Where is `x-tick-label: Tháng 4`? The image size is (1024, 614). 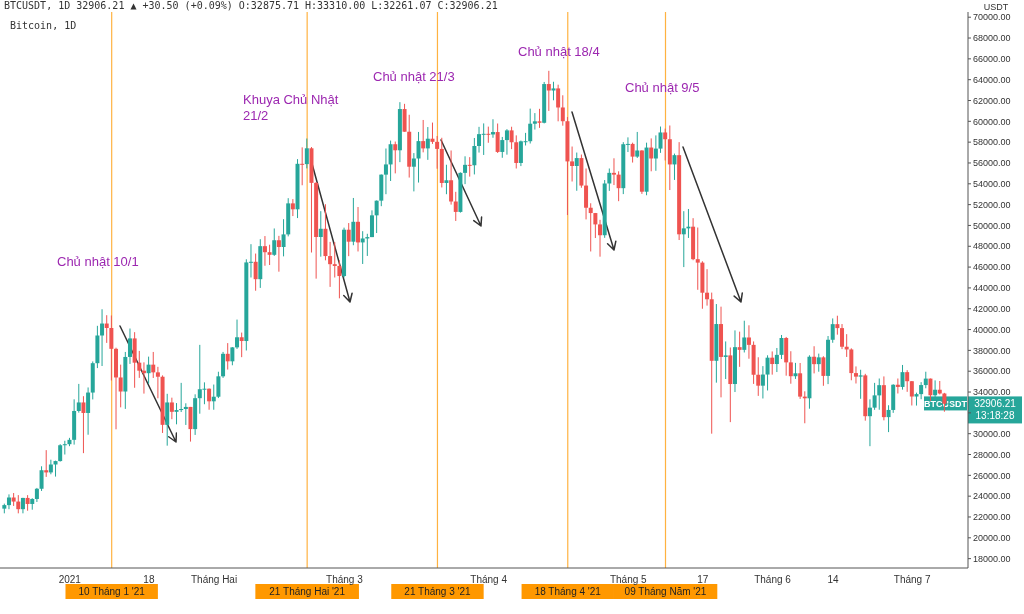 x-tick-label: Tháng 4 is located at coordinates (489, 580).